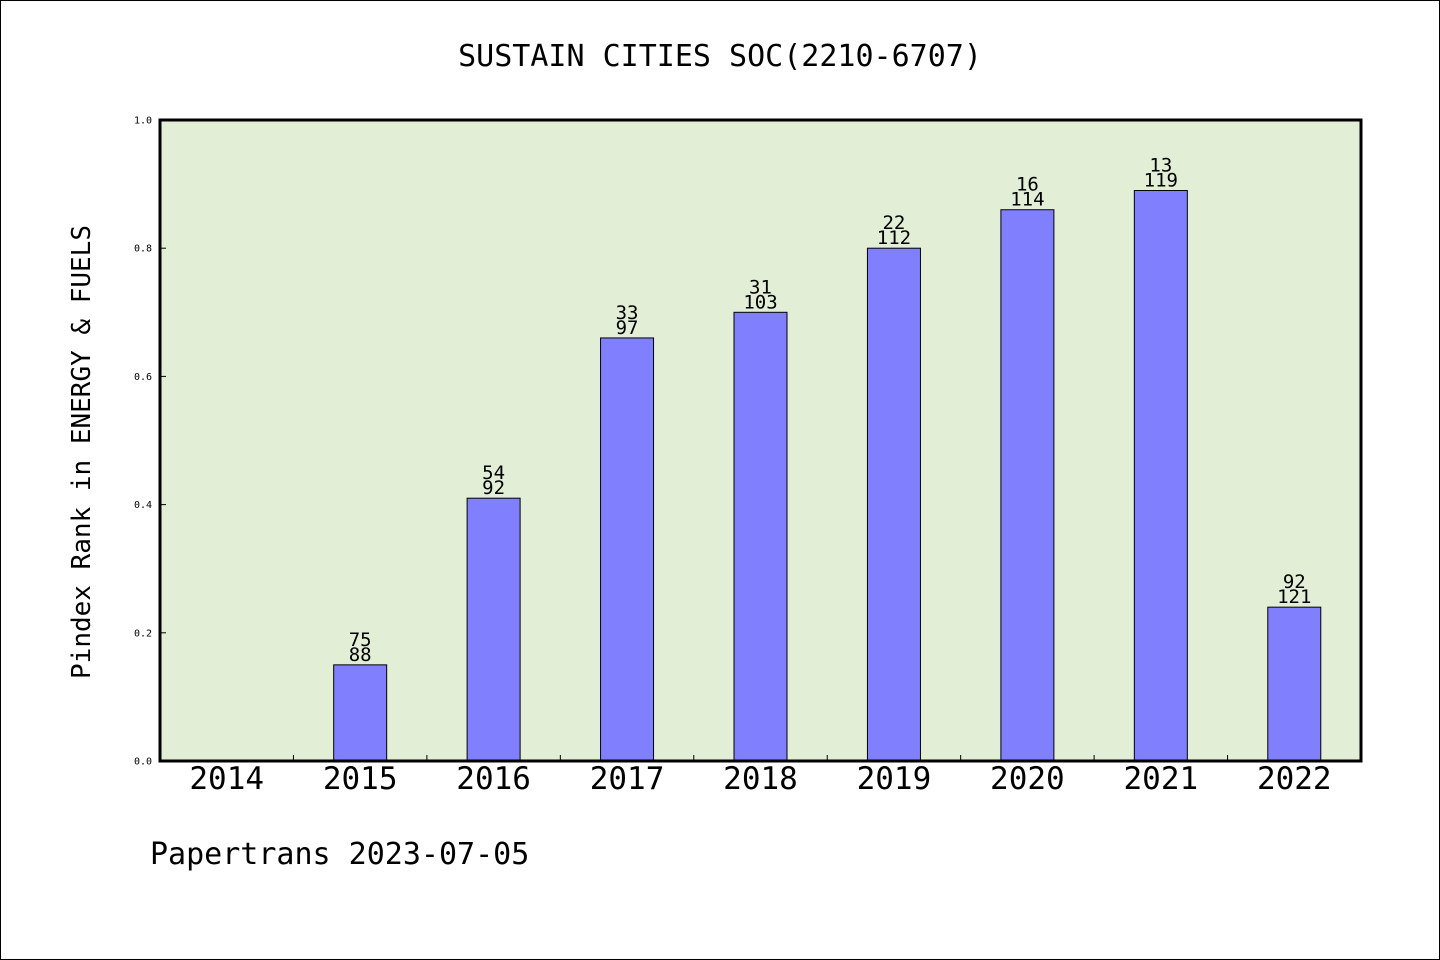 The width and height of the screenshot is (1440, 960). What do you see at coordinates (627, 328) in the screenshot?
I see `data-label-lower: 97` at bounding box center [627, 328].